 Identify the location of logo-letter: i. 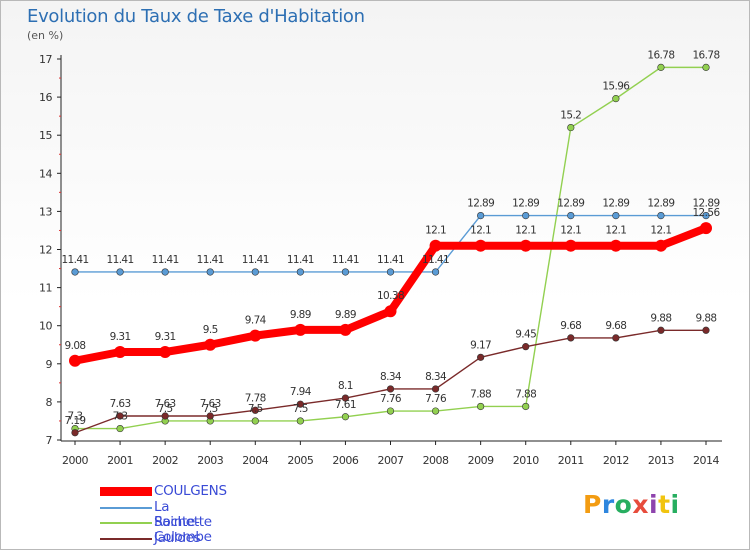
(675, 504).